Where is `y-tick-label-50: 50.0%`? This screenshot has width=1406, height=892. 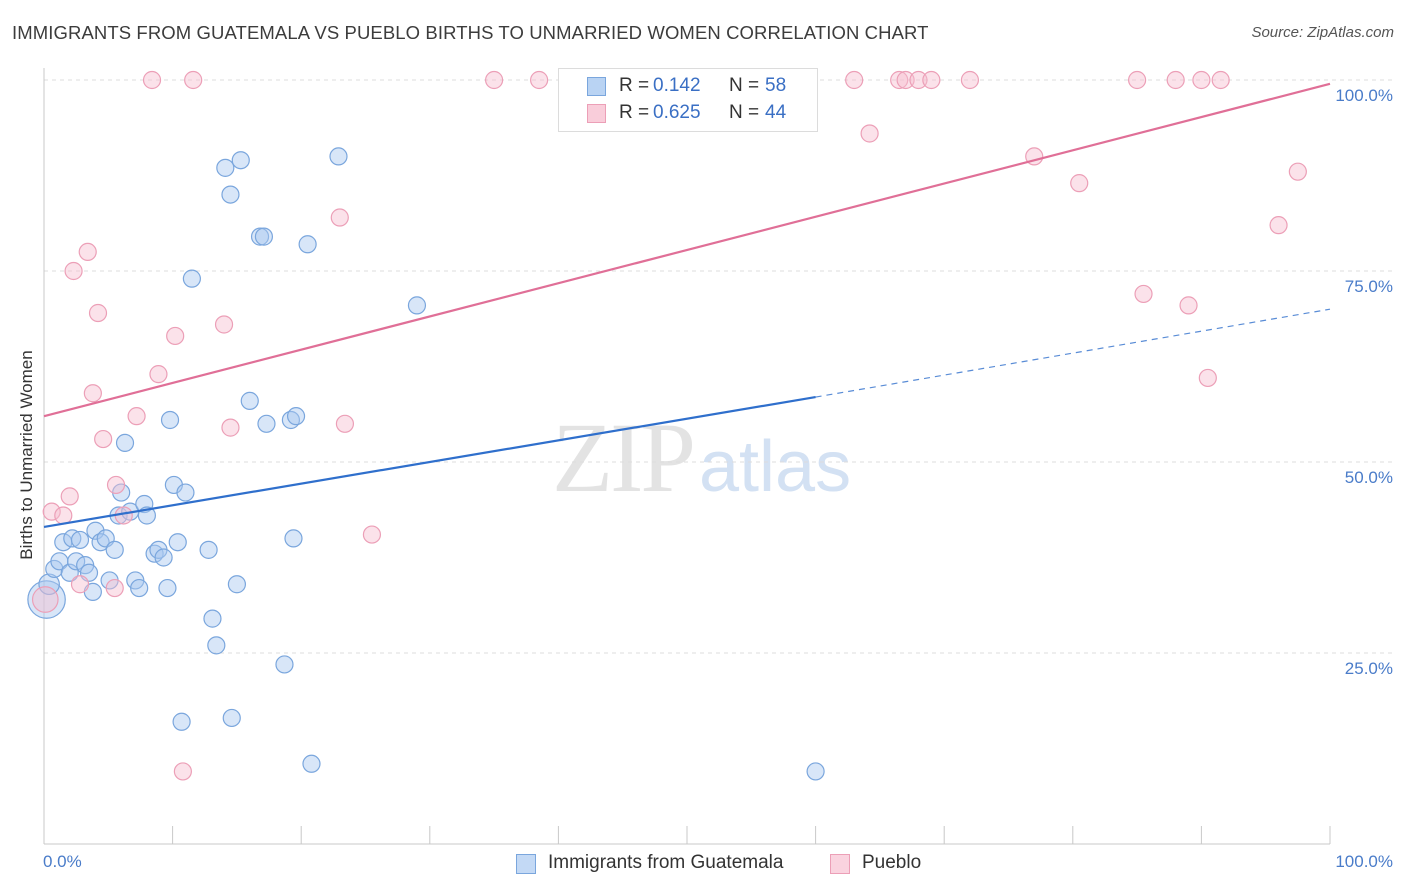 y-tick-label-50: 50.0% is located at coordinates (1368, 477).